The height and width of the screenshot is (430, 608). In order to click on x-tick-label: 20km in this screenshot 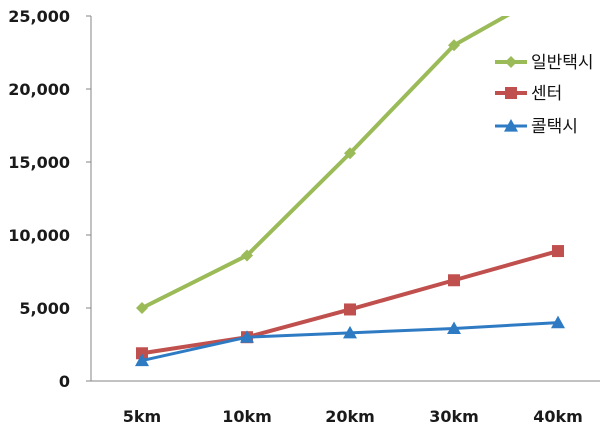, I will do `click(350, 416)`.